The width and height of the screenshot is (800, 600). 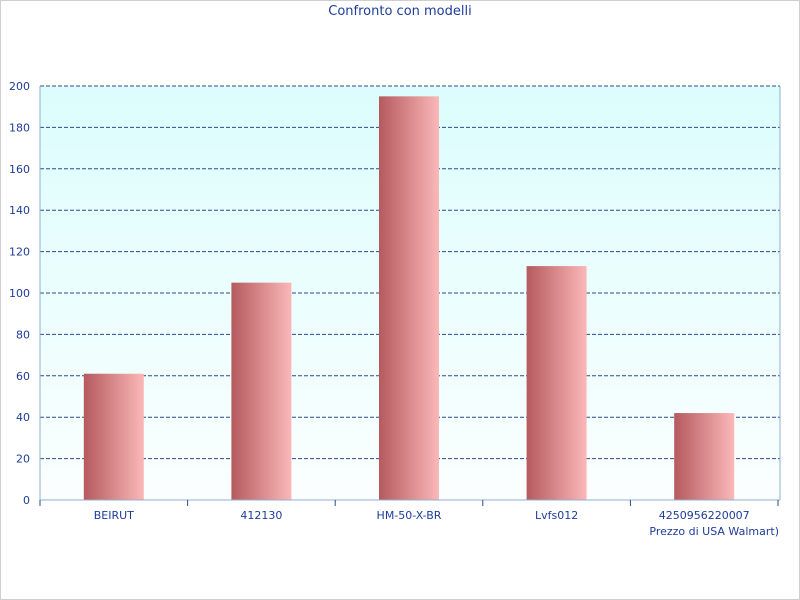 What do you see at coordinates (23, 459) in the screenshot?
I see `y-tick-label-20: 20` at bounding box center [23, 459].